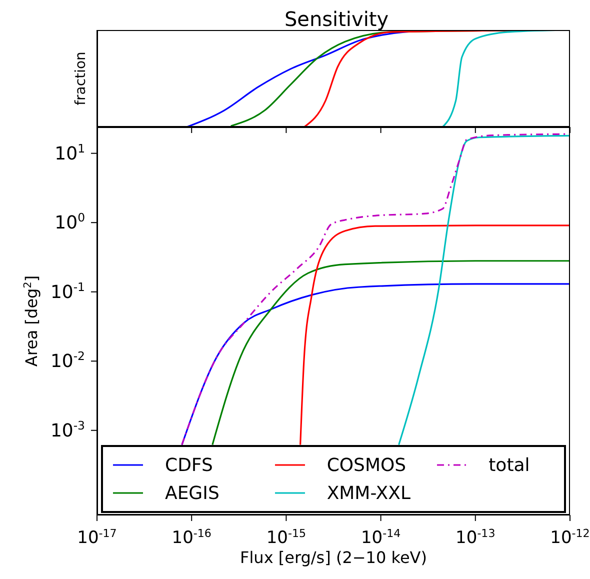 The height and width of the screenshot is (579, 590). What do you see at coordinates (286, 537) in the screenshot?
I see `x-tick-label: 10$^{-15}$` at bounding box center [286, 537].